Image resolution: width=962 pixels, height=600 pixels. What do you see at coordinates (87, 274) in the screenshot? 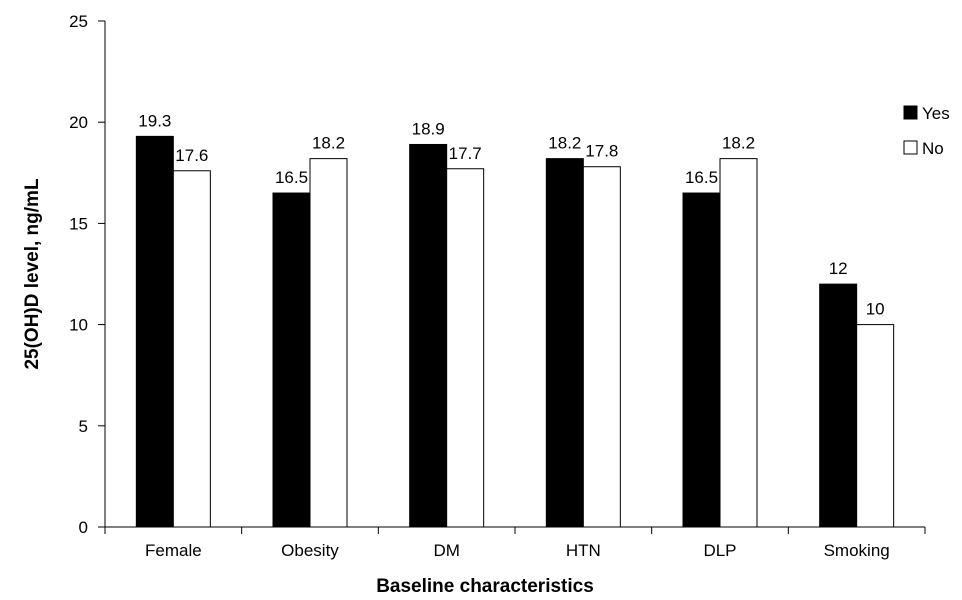
I see `y-axis: 0 5 10 15 20 25` at bounding box center [87, 274].